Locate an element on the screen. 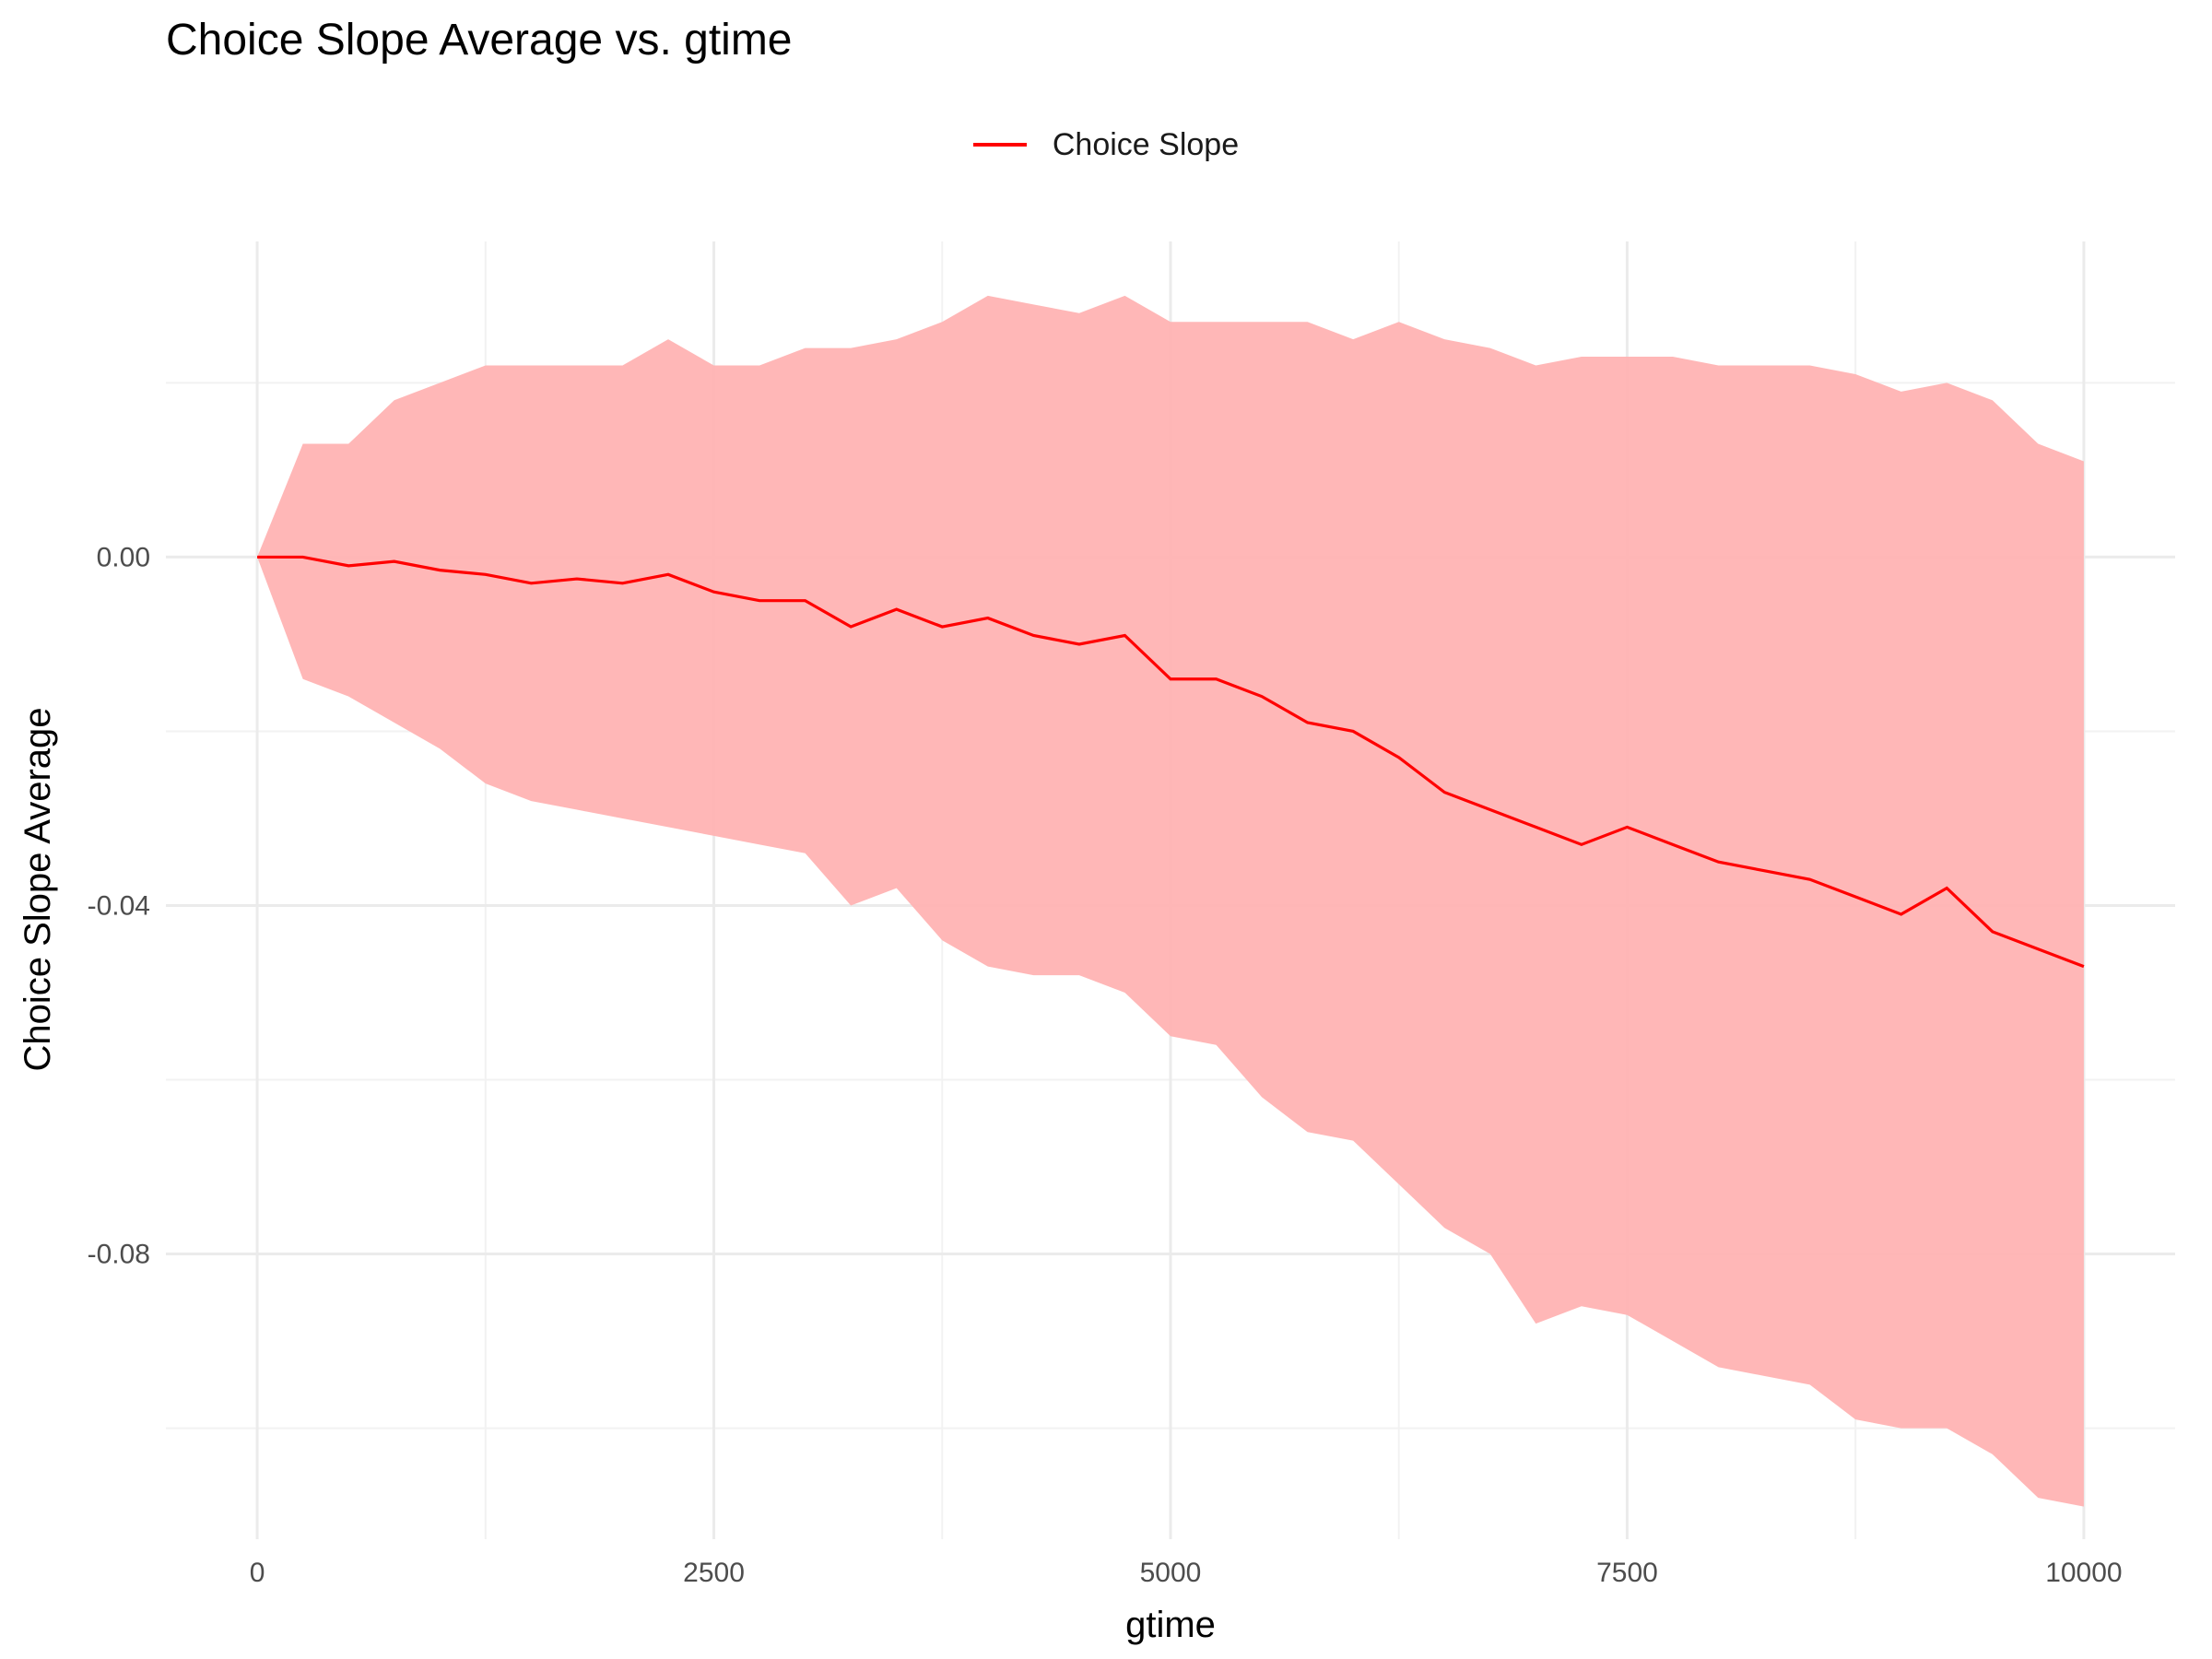  y-tick-label-0: 0.00 is located at coordinates (123, 557).